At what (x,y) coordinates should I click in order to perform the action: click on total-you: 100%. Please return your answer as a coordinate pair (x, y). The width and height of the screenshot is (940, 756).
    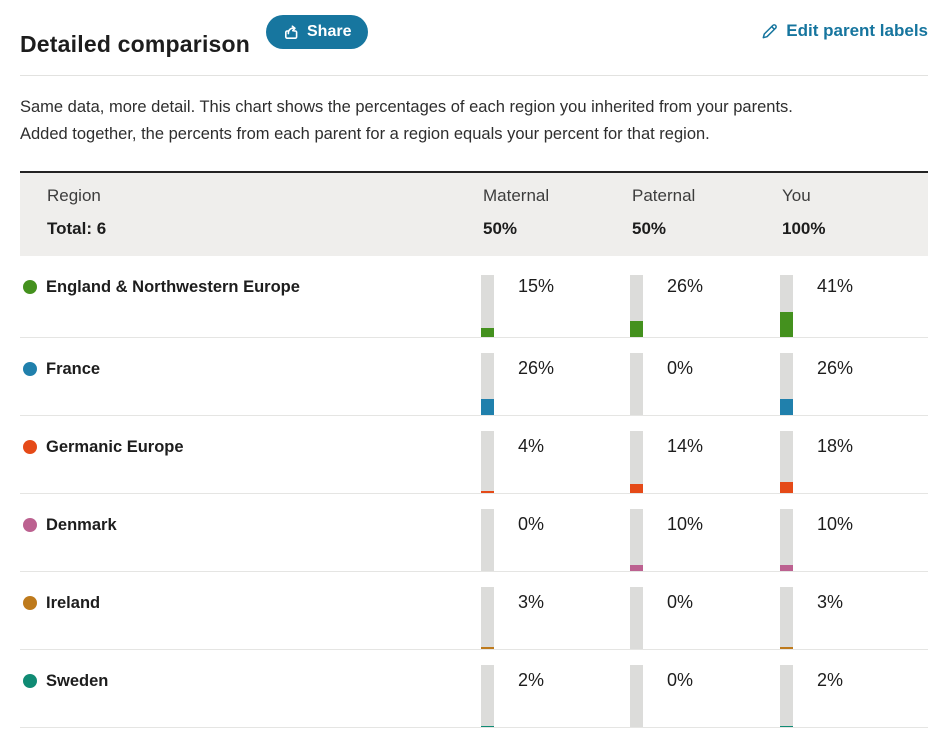
    Looking at the image, I should click on (804, 228).